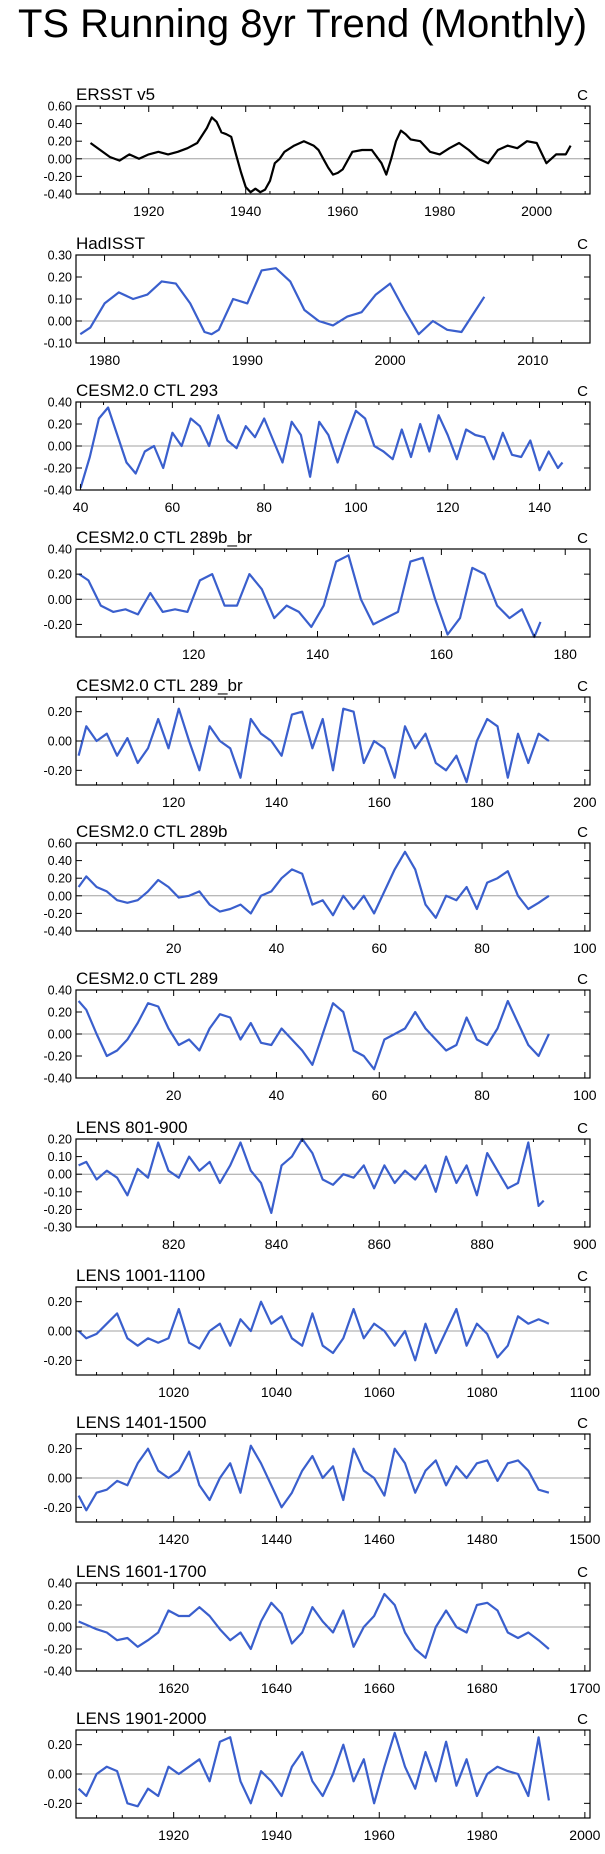  I want to click on x-tick-label: 1620, so click(173, 1688).